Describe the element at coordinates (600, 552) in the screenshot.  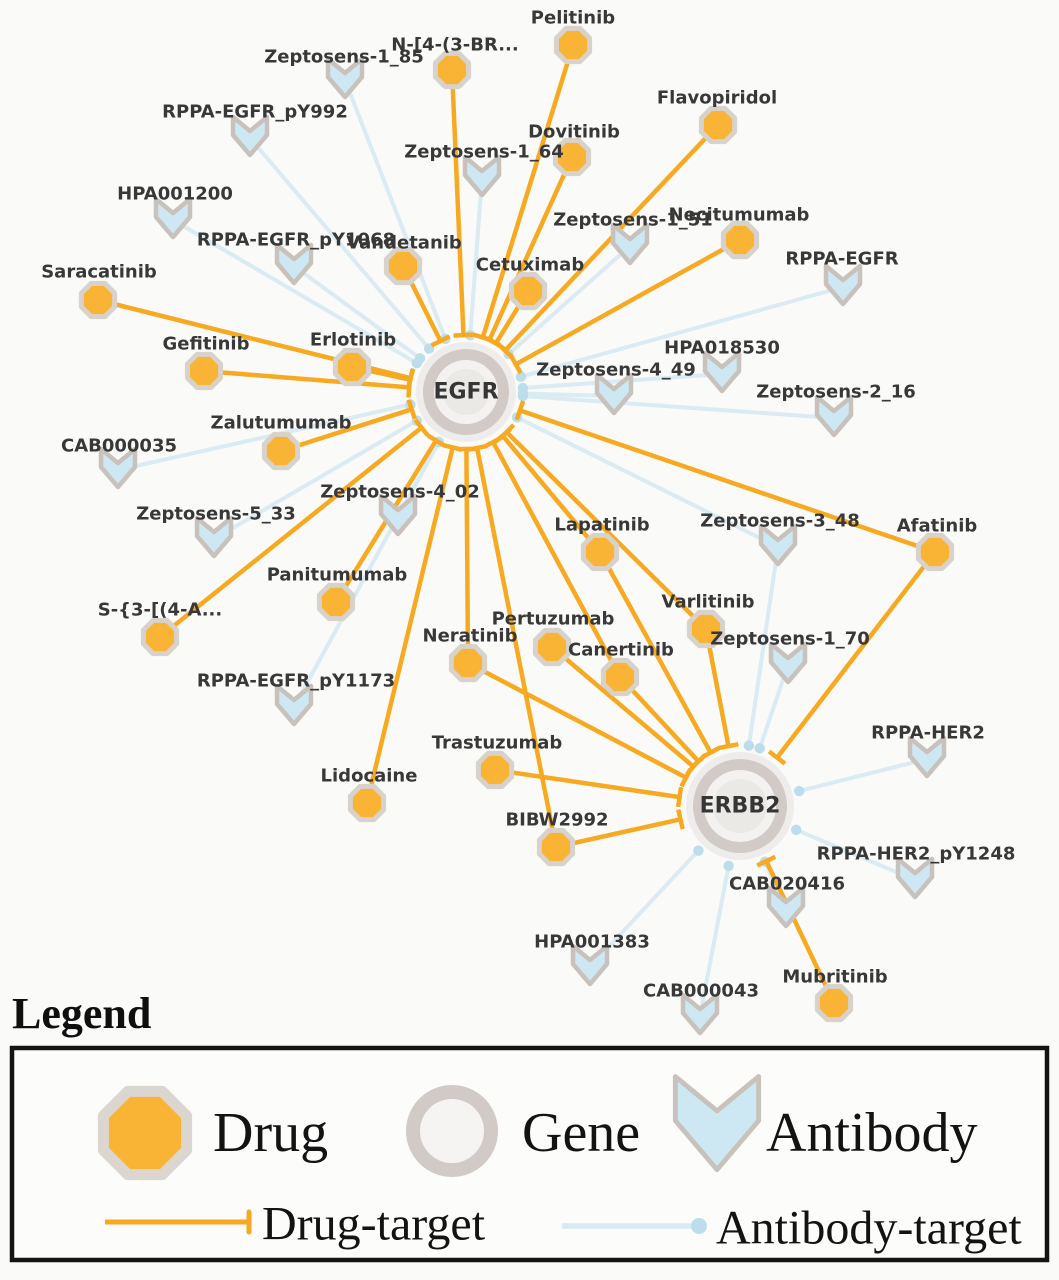
I see `drug-node-lapatinib` at that location.